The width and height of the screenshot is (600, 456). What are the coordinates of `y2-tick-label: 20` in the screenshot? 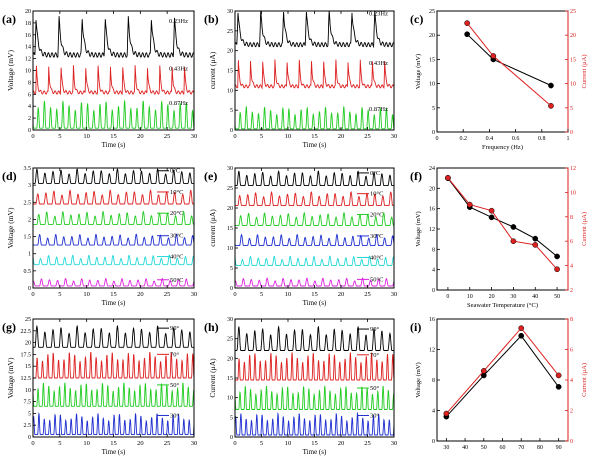 It's located at (573, 36).